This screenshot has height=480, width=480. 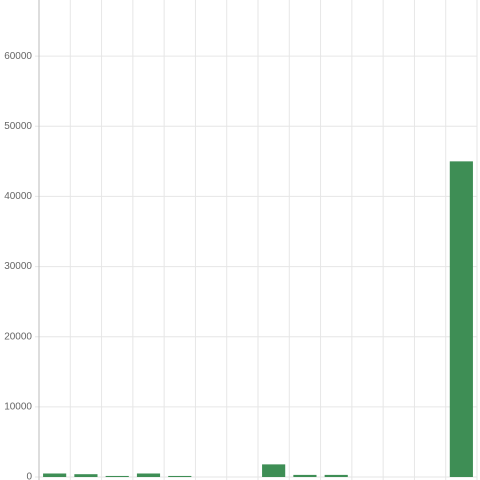 I want to click on y-tick-label: 60000, so click(x=18, y=56).